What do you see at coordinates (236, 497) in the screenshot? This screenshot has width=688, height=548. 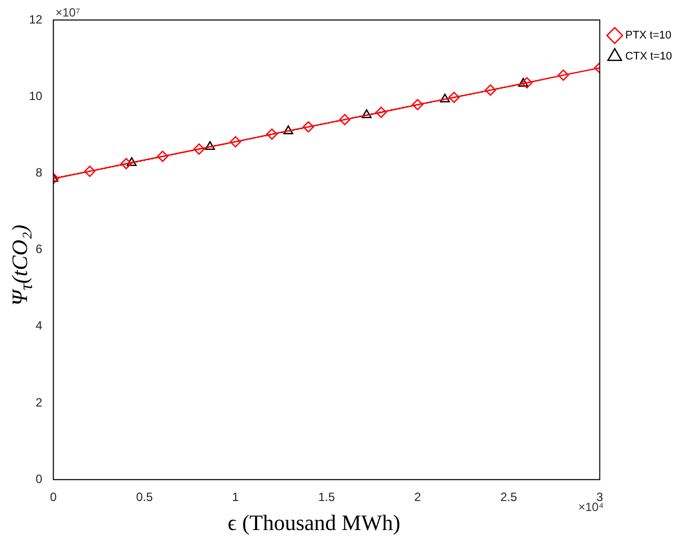 I see `x-tick-label: 1` at bounding box center [236, 497].